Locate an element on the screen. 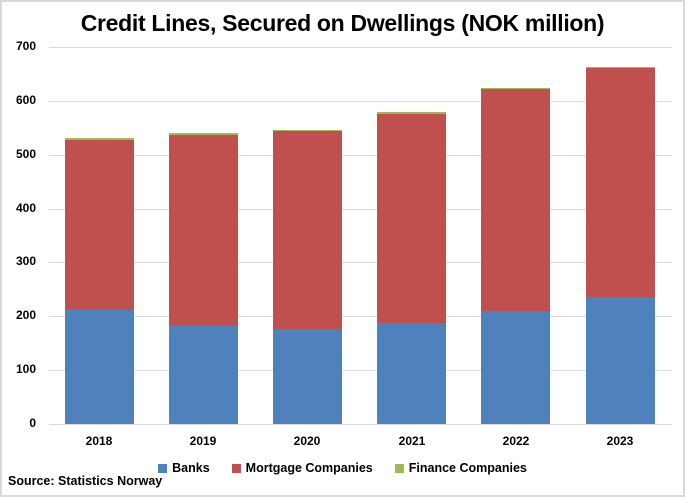 The width and height of the screenshot is (685, 497). bar-2018 is located at coordinates (99, 248).